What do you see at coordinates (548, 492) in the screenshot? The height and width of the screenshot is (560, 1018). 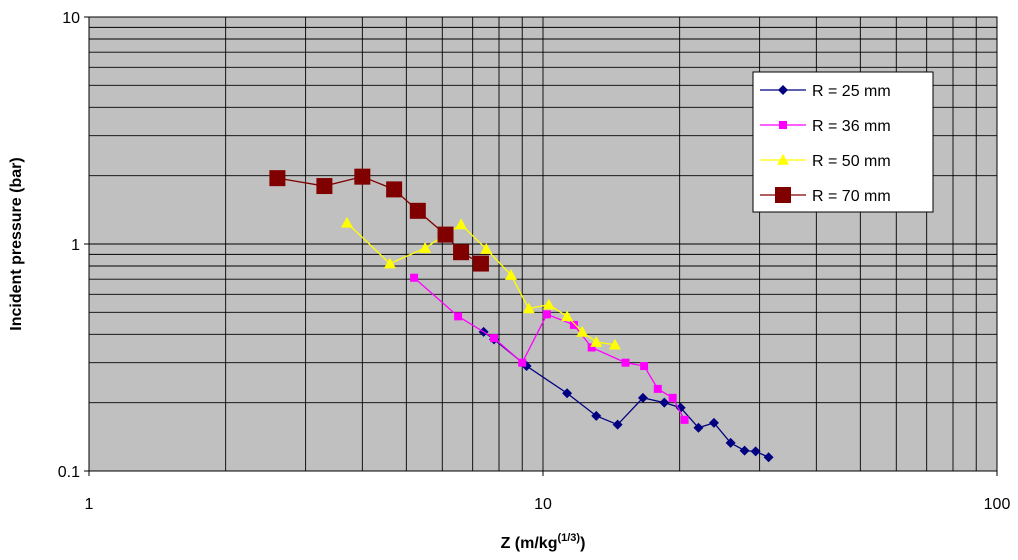 I see `x-axis-ticks: 1 10 100` at bounding box center [548, 492].